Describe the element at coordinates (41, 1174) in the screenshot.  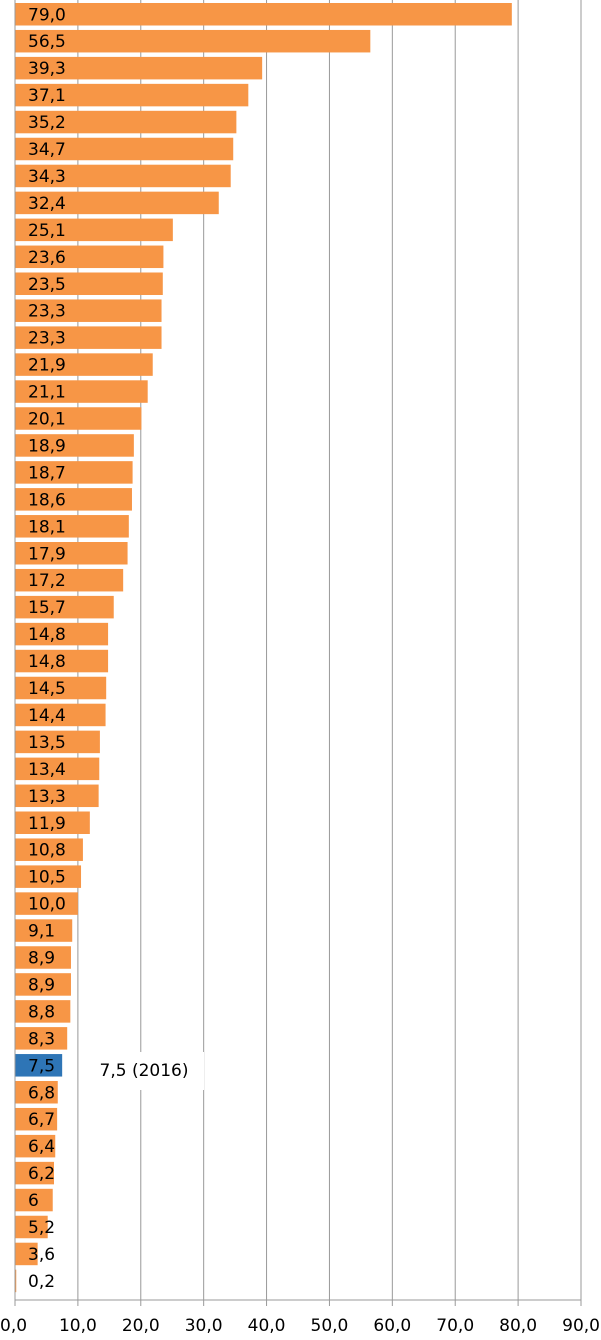
I see `bar-value-label: 6,2` at that location.